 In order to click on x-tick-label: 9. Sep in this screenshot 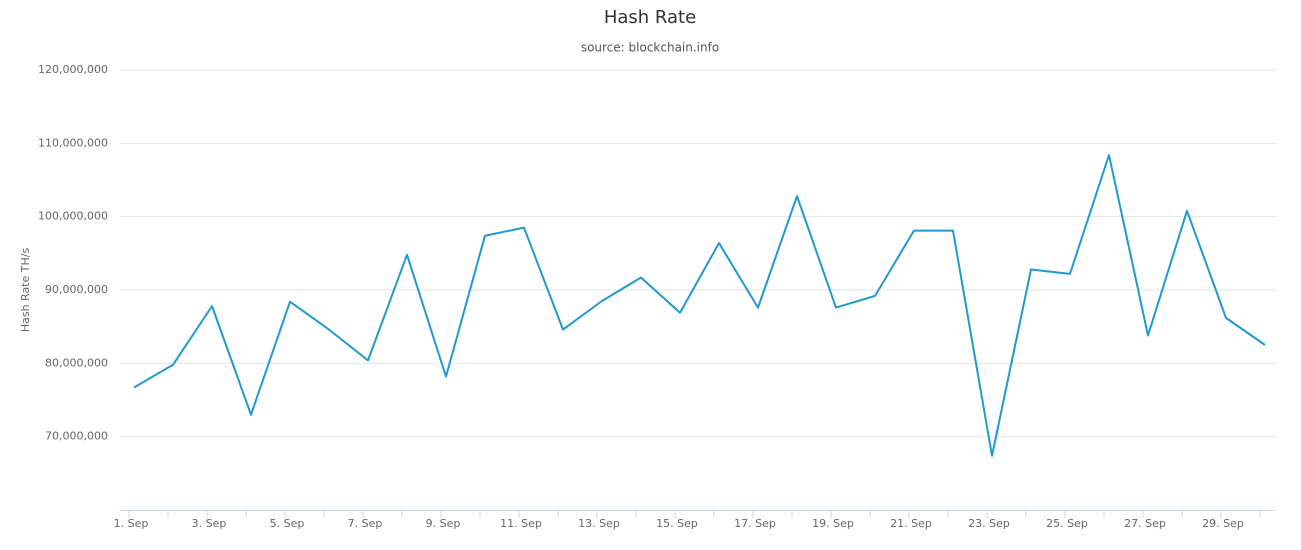, I will do `click(443, 523)`.